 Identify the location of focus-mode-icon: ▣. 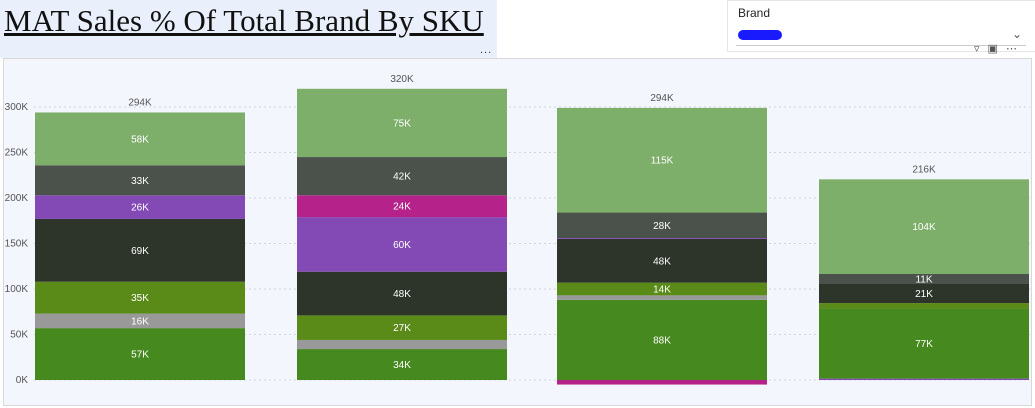
(992, 49).